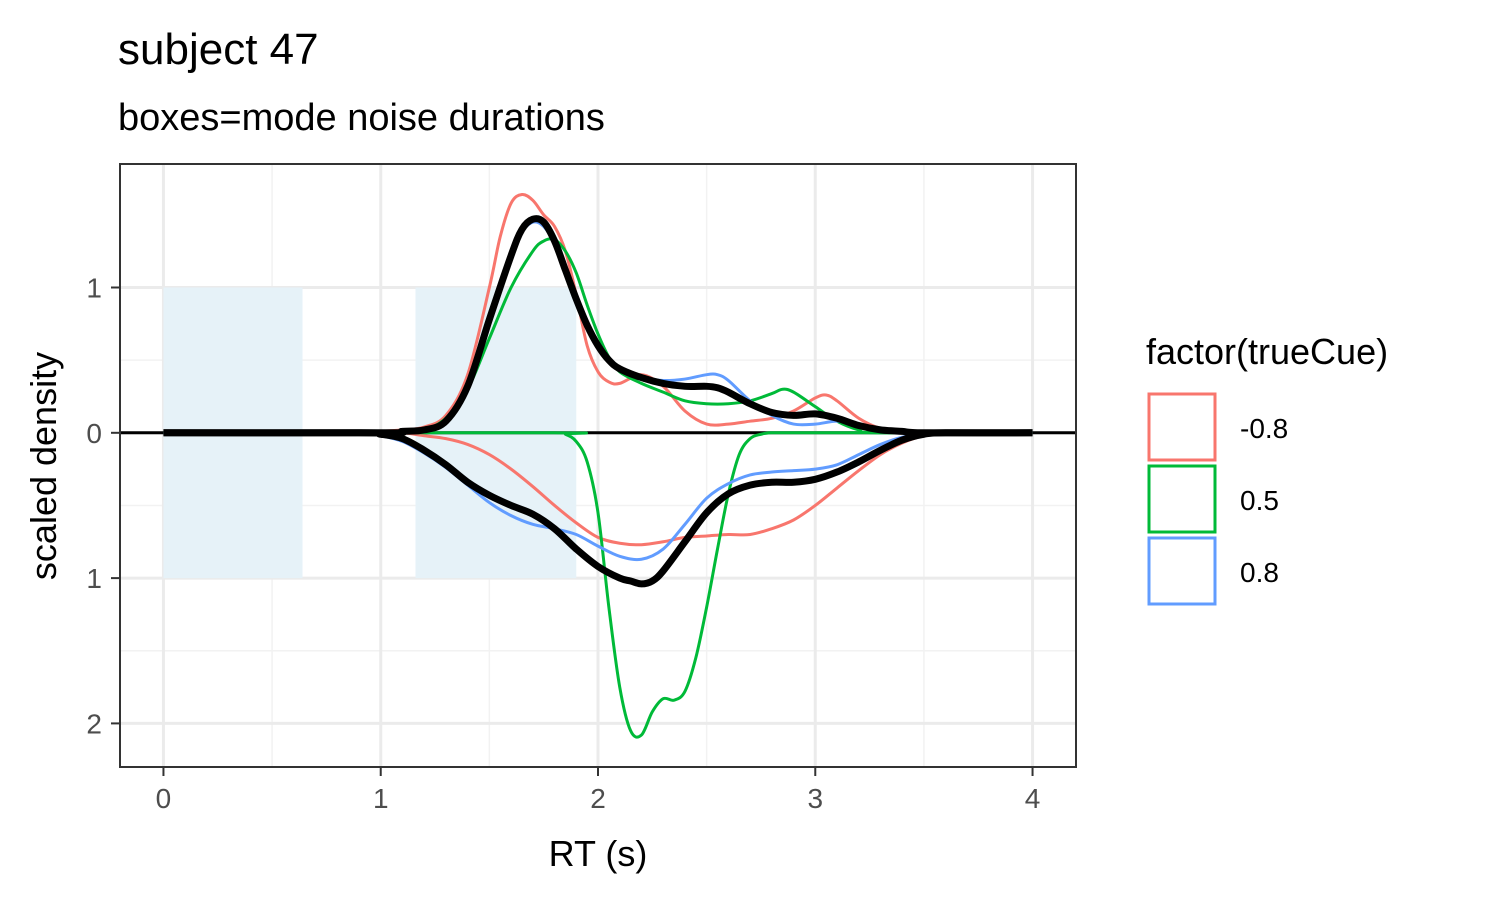 The width and height of the screenshot is (1500, 900). What do you see at coordinates (94, 723) in the screenshot?
I see `y-tick-label: 2` at bounding box center [94, 723].